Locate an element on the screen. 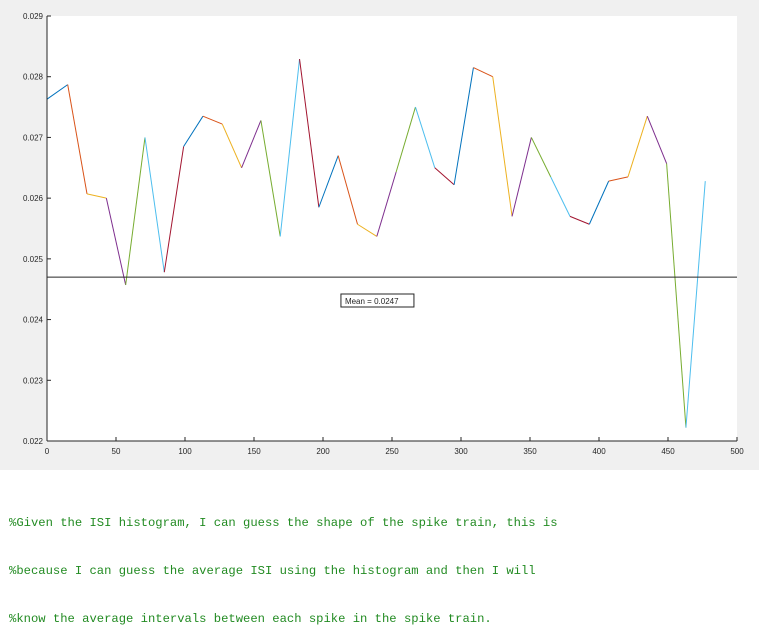 This screenshot has width=759, height=643. y-tick-label: 0.027 is located at coordinates (33, 137).